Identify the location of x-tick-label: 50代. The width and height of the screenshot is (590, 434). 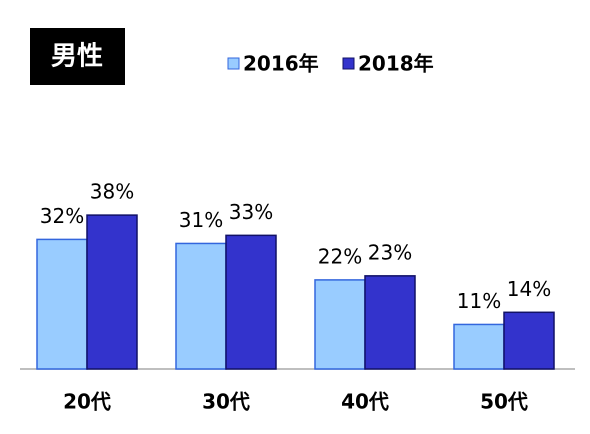
(504, 402).